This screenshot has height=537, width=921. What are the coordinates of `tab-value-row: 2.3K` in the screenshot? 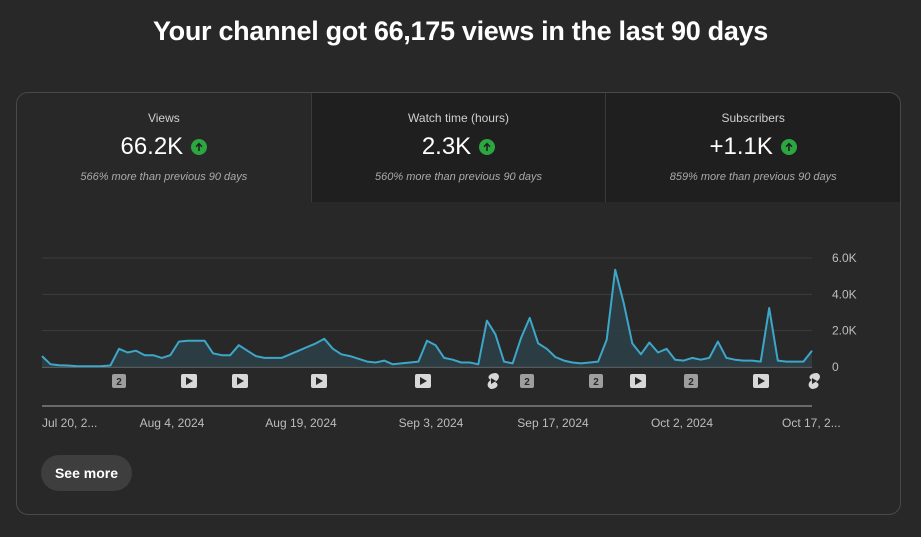 It's located at (459, 147).